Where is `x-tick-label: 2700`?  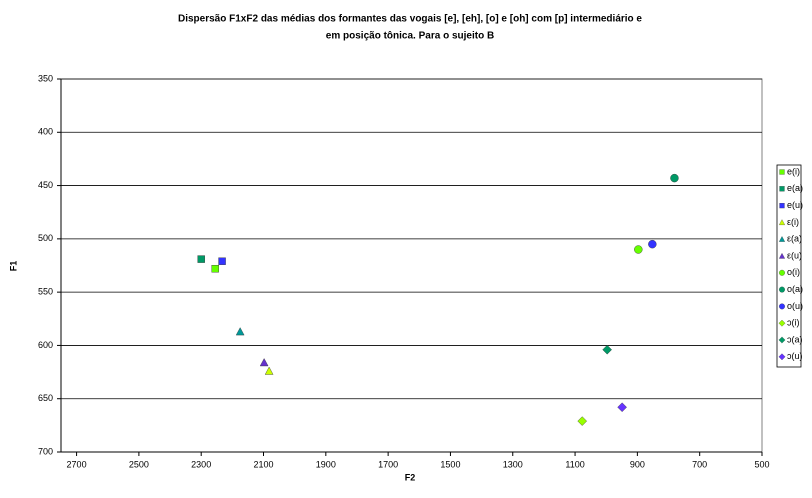 x-tick-label: 2700 is located at coordinates (77, 464).